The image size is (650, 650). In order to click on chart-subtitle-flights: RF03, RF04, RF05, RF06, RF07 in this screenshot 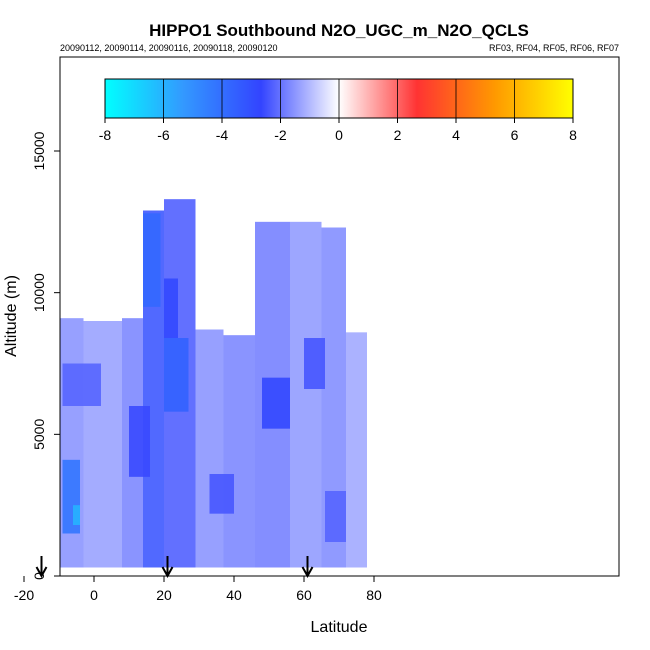, I will do `click(554, 48)`.